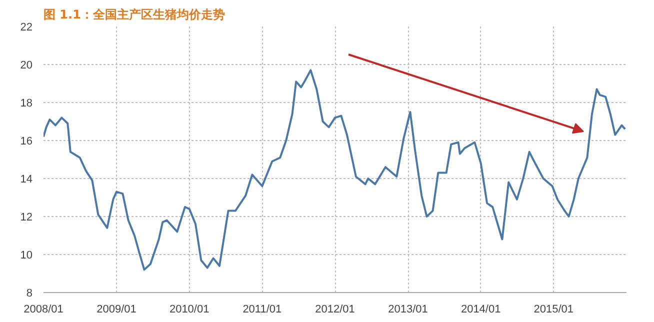 The width and height of the screenshot is (654, 322). What do you see at coordinates (44, 310) in the screenshot?
I see `x-tick-label: 2008/01` at bounding box center [44, 310].